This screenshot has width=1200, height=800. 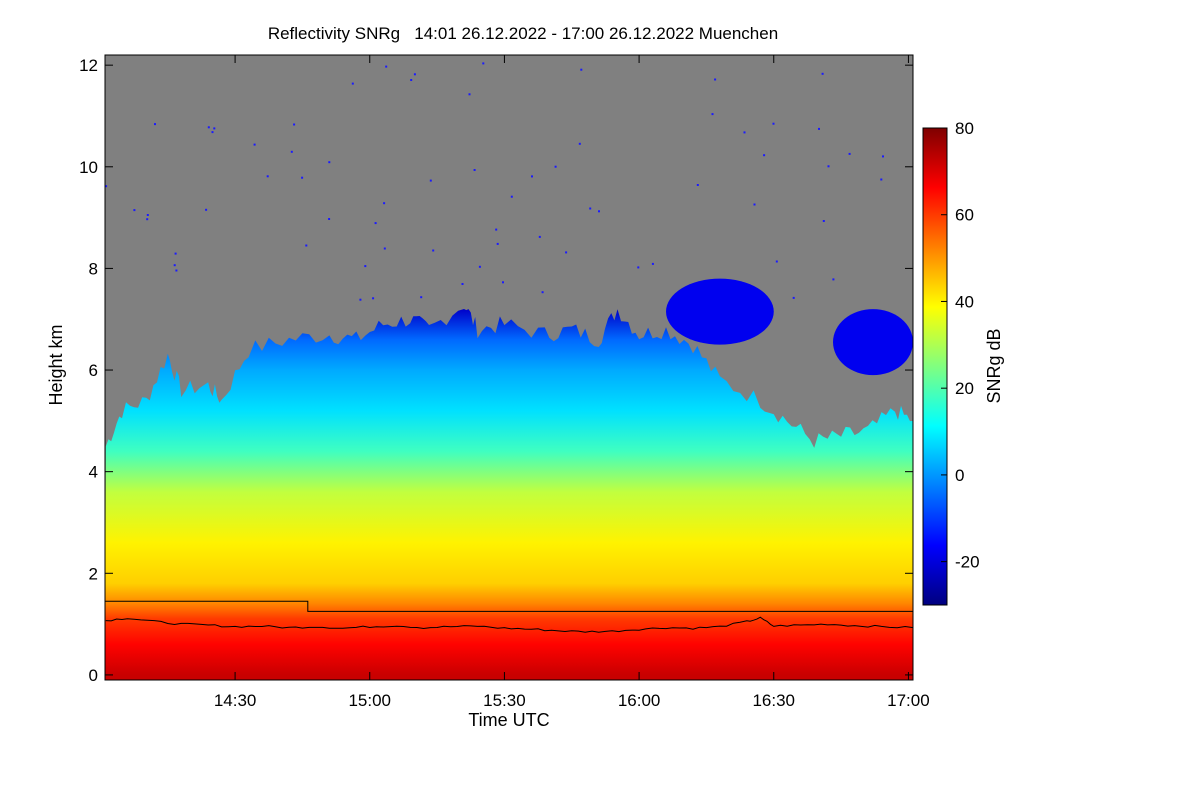 What do you see at coordinates (508, 720) in the screenshot?
I see `x-axis-label: Time UTC` at bounding box center [508, 720].